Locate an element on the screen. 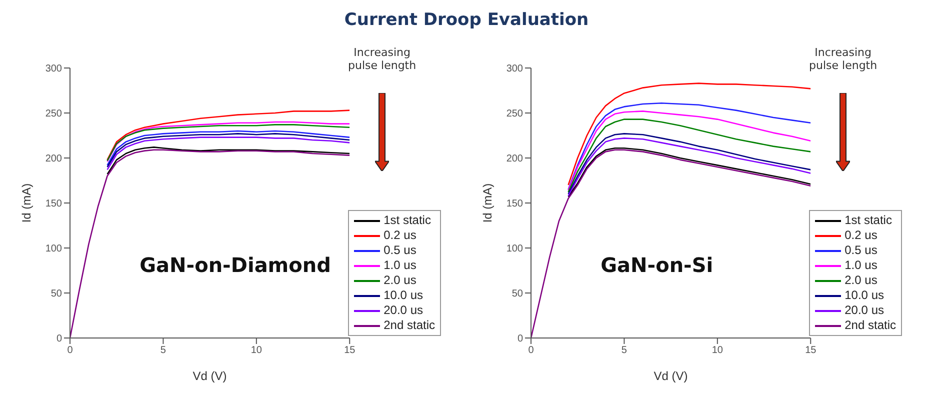 The width and height of the screenshot is (933, 412). text: Current Droop Evaluation is located at coordinates (466, 20).